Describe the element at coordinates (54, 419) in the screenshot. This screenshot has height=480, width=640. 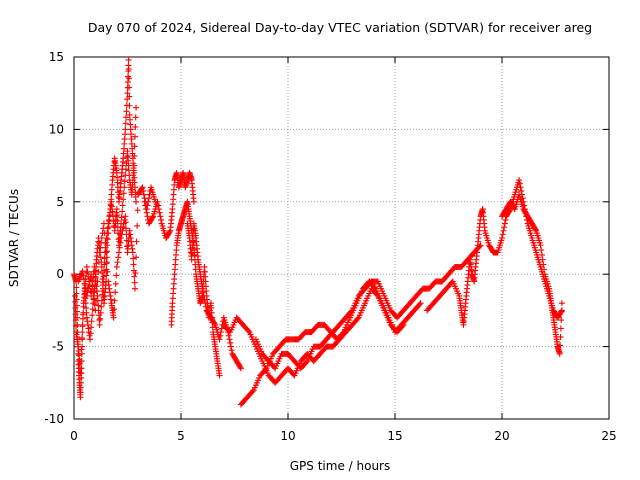
I see `y-tick-label: -10` at that location.